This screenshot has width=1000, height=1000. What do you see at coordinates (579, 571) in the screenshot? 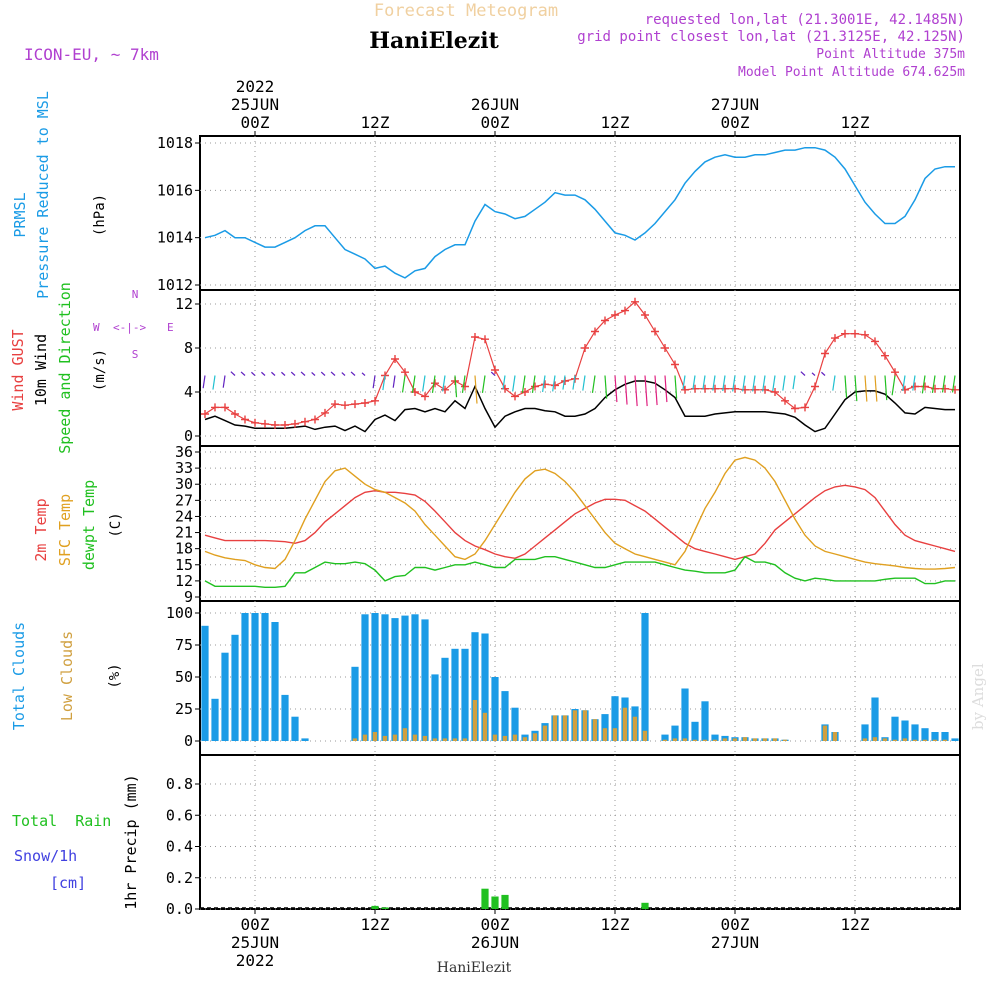
I see `temp-dewpt-line` at bounding box center [579, 571].